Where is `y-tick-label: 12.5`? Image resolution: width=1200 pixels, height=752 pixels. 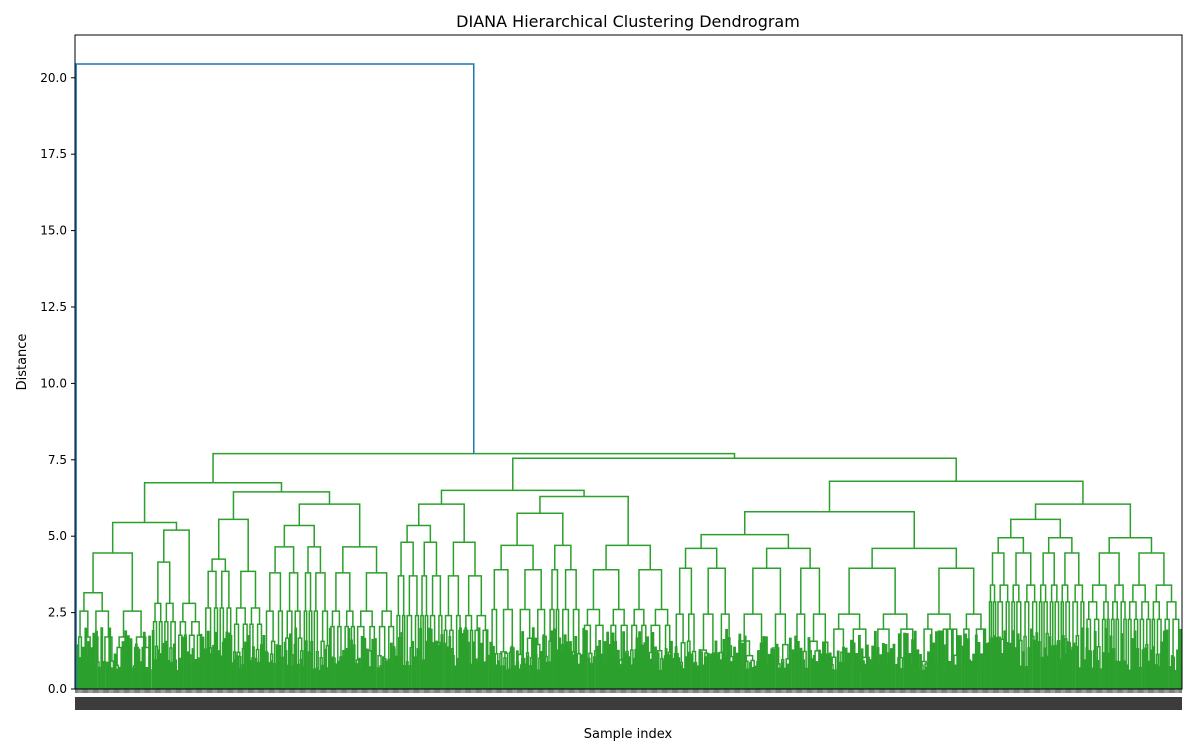
y-tick-label: 12.5 is located at coordinates (53, 307).